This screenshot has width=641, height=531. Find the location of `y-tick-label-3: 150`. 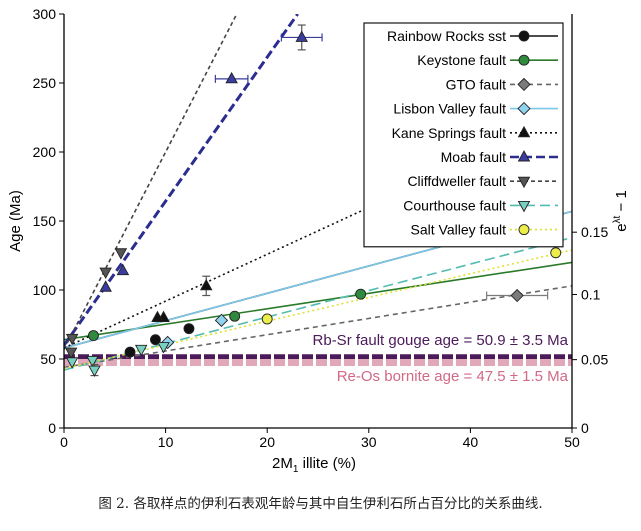

y-tick-label-3: 150 is located at coordinates (45, 221).